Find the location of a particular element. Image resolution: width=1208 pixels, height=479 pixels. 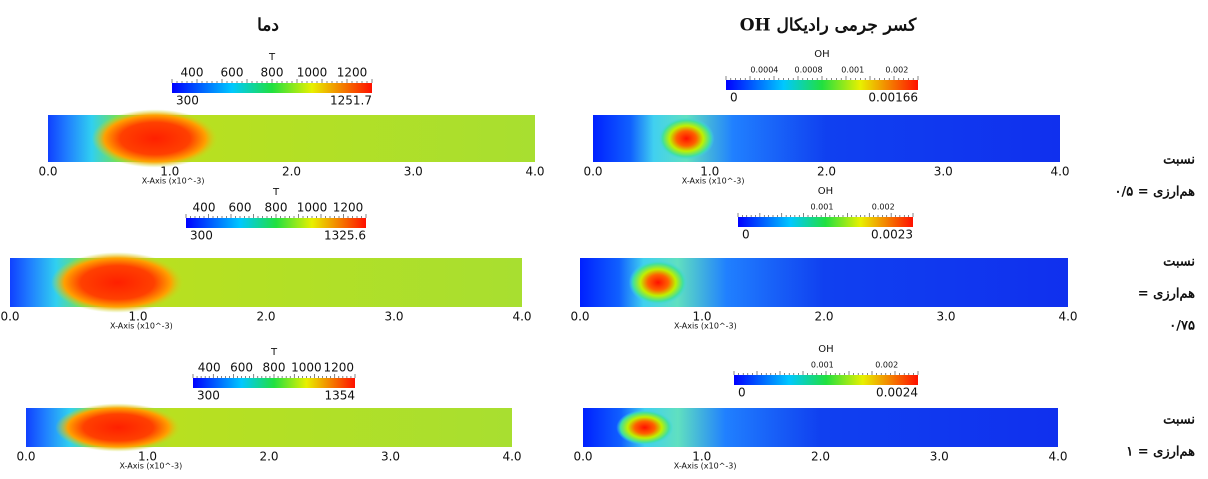

column-title: کسر جرمی رادیکال OH is located at coordinates (828, 26).